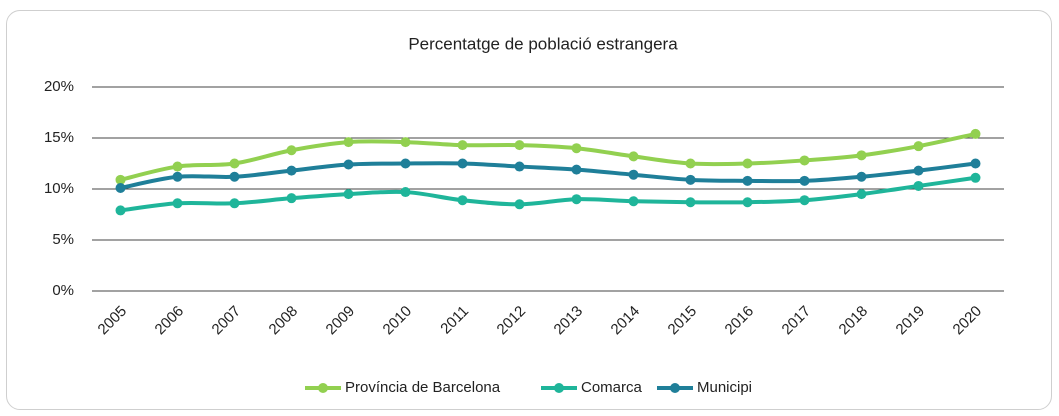 The image size is (1059, 416). What do you see at coordinates (543, 43) in the screenshot?
I see `chart-title: Percentatge de població estrangera` at bounding box center [543, 43].